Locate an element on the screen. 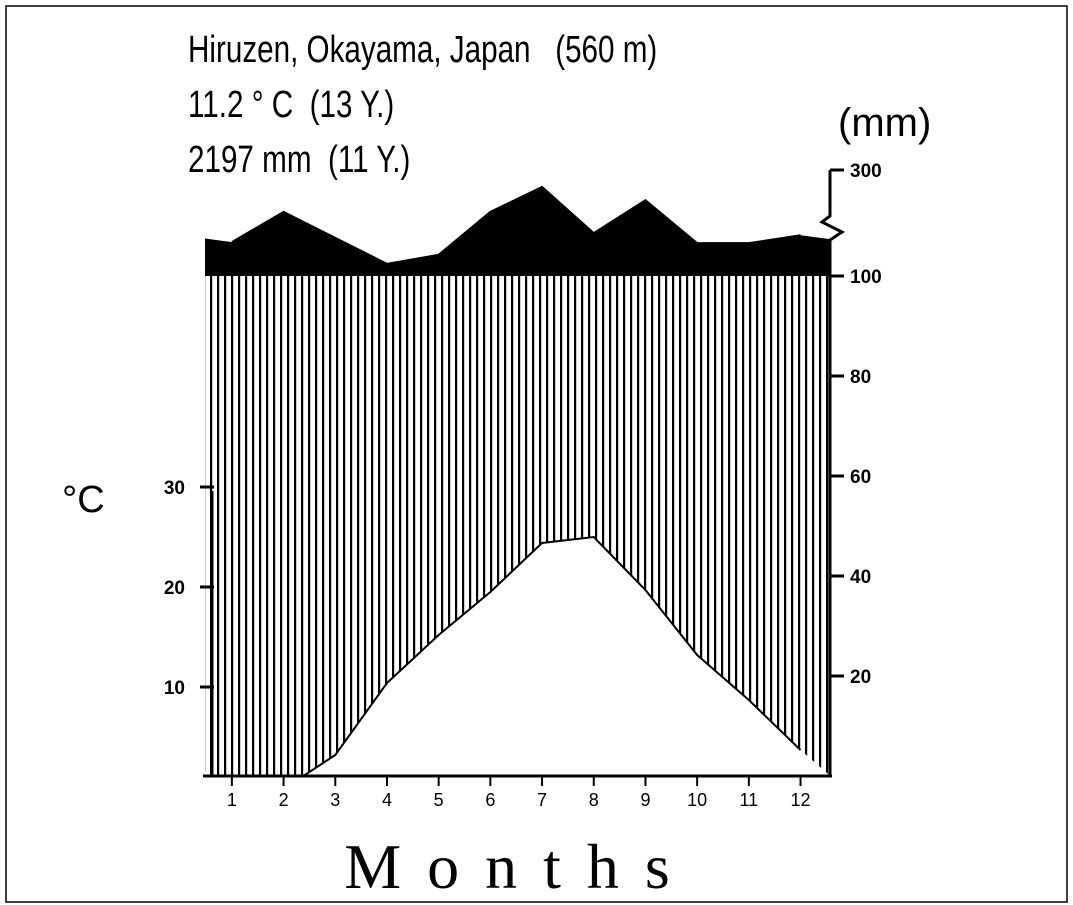 This screenshot has width=1073, height=905. y2-tick-label: 40 is located at coordinates (860, 577).